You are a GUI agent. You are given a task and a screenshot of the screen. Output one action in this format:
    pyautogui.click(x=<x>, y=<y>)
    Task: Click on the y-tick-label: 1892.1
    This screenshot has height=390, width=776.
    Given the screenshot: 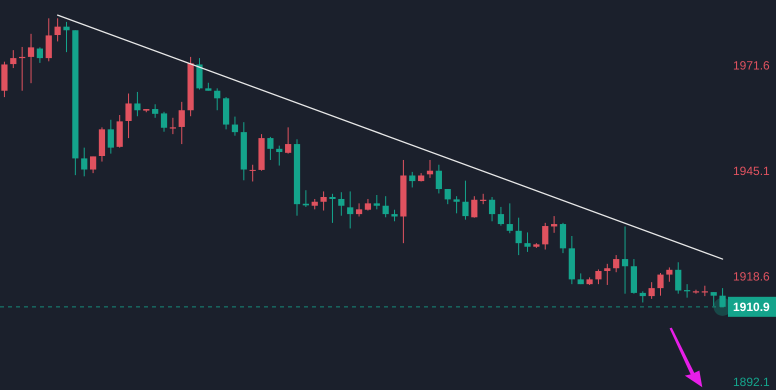 What is the action you would take?
    pyautogui.click(x=751, y=381)
    